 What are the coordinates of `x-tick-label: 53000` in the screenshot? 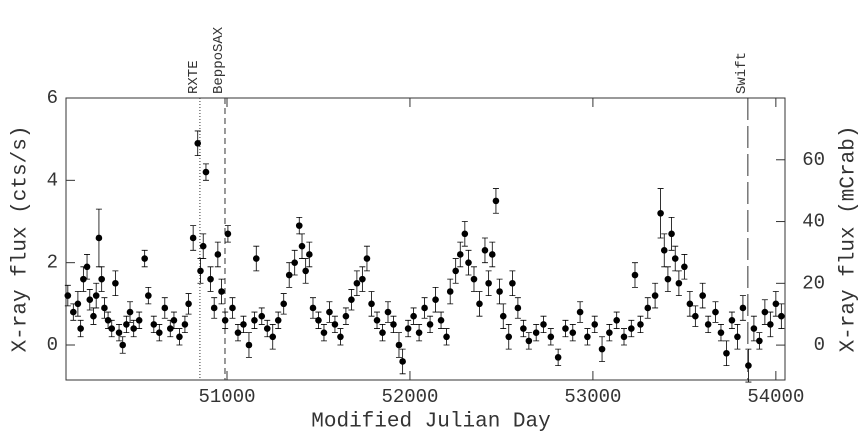 It's located at (592, 397).